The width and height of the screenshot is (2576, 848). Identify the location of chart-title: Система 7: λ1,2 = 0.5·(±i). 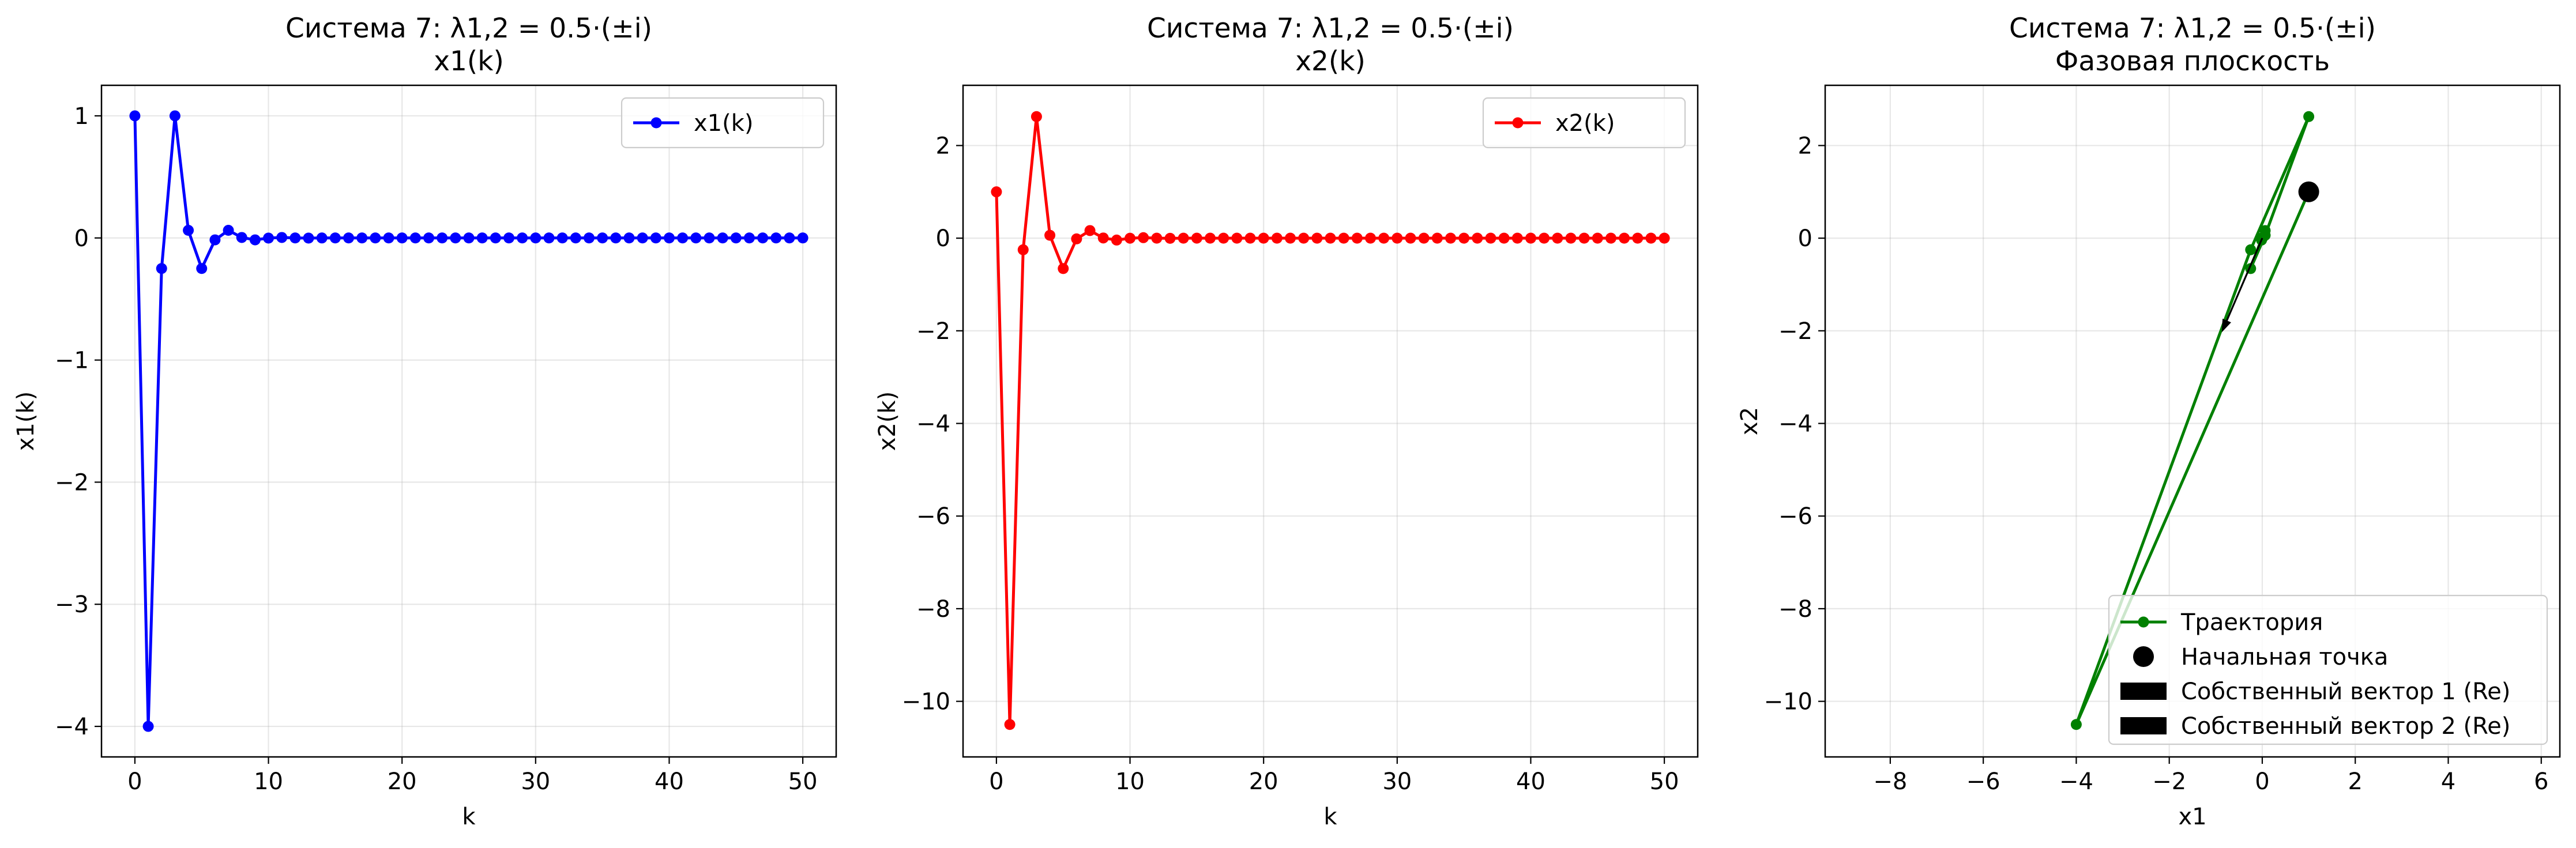
(1330, 29).